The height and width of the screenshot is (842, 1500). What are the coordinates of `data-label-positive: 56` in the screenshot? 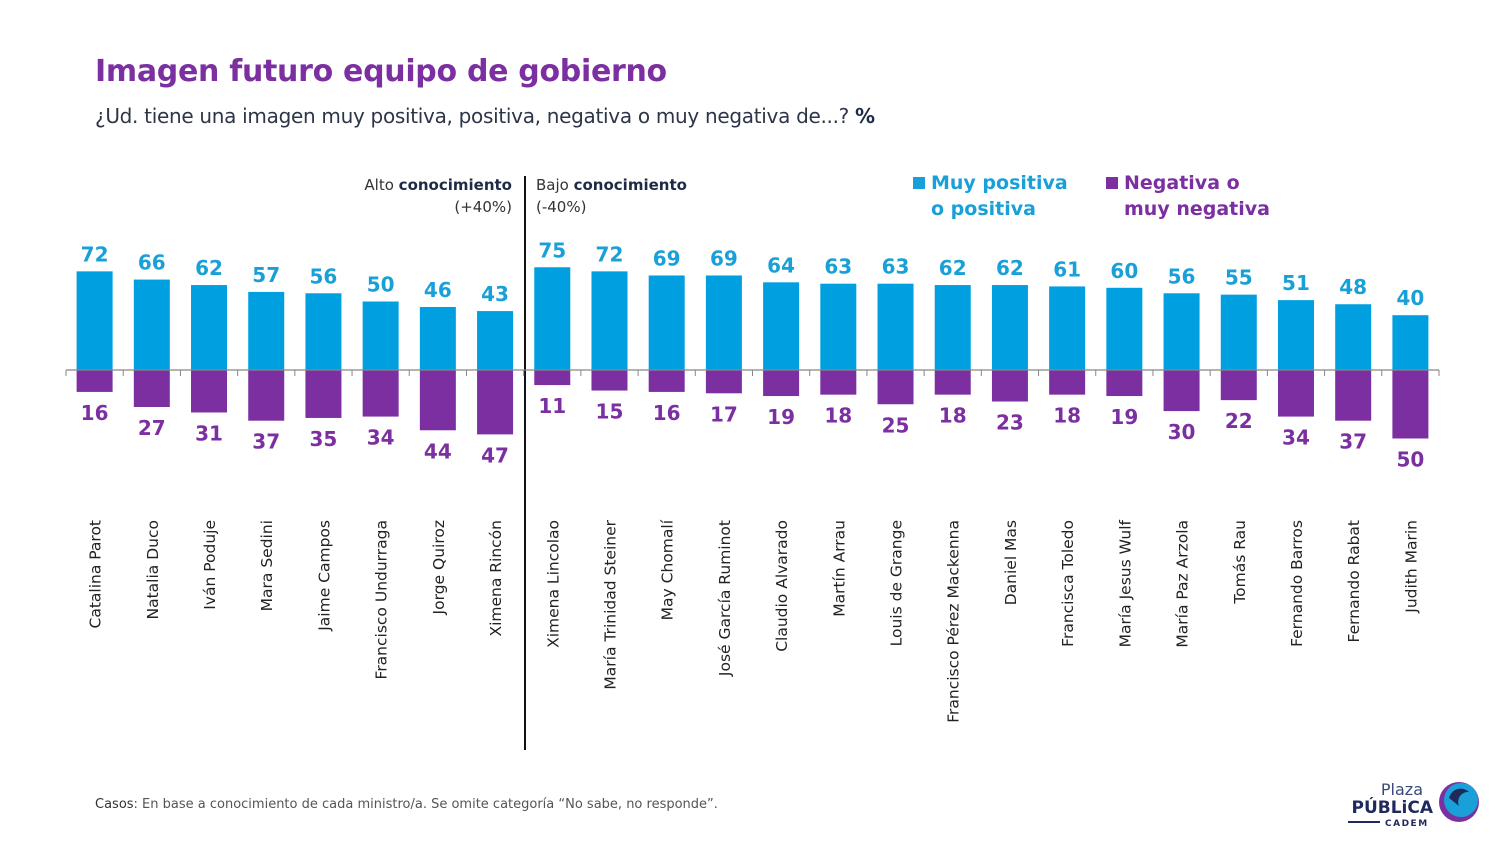 It's located at (1182, 276).